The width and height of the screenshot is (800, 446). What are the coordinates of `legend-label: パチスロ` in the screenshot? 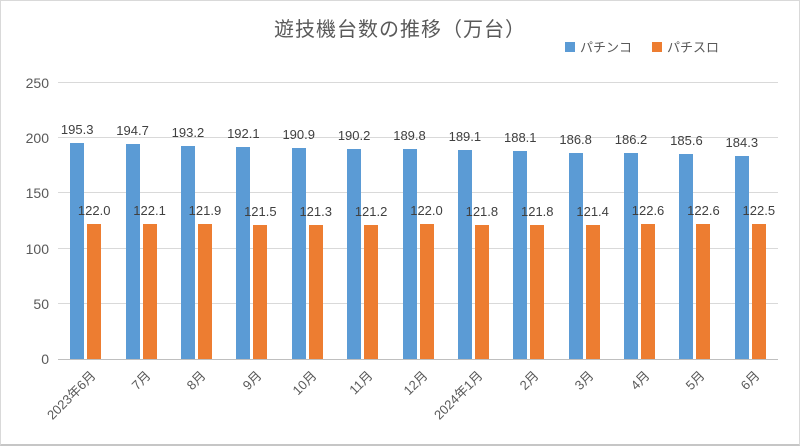 It's located at (692, 47).